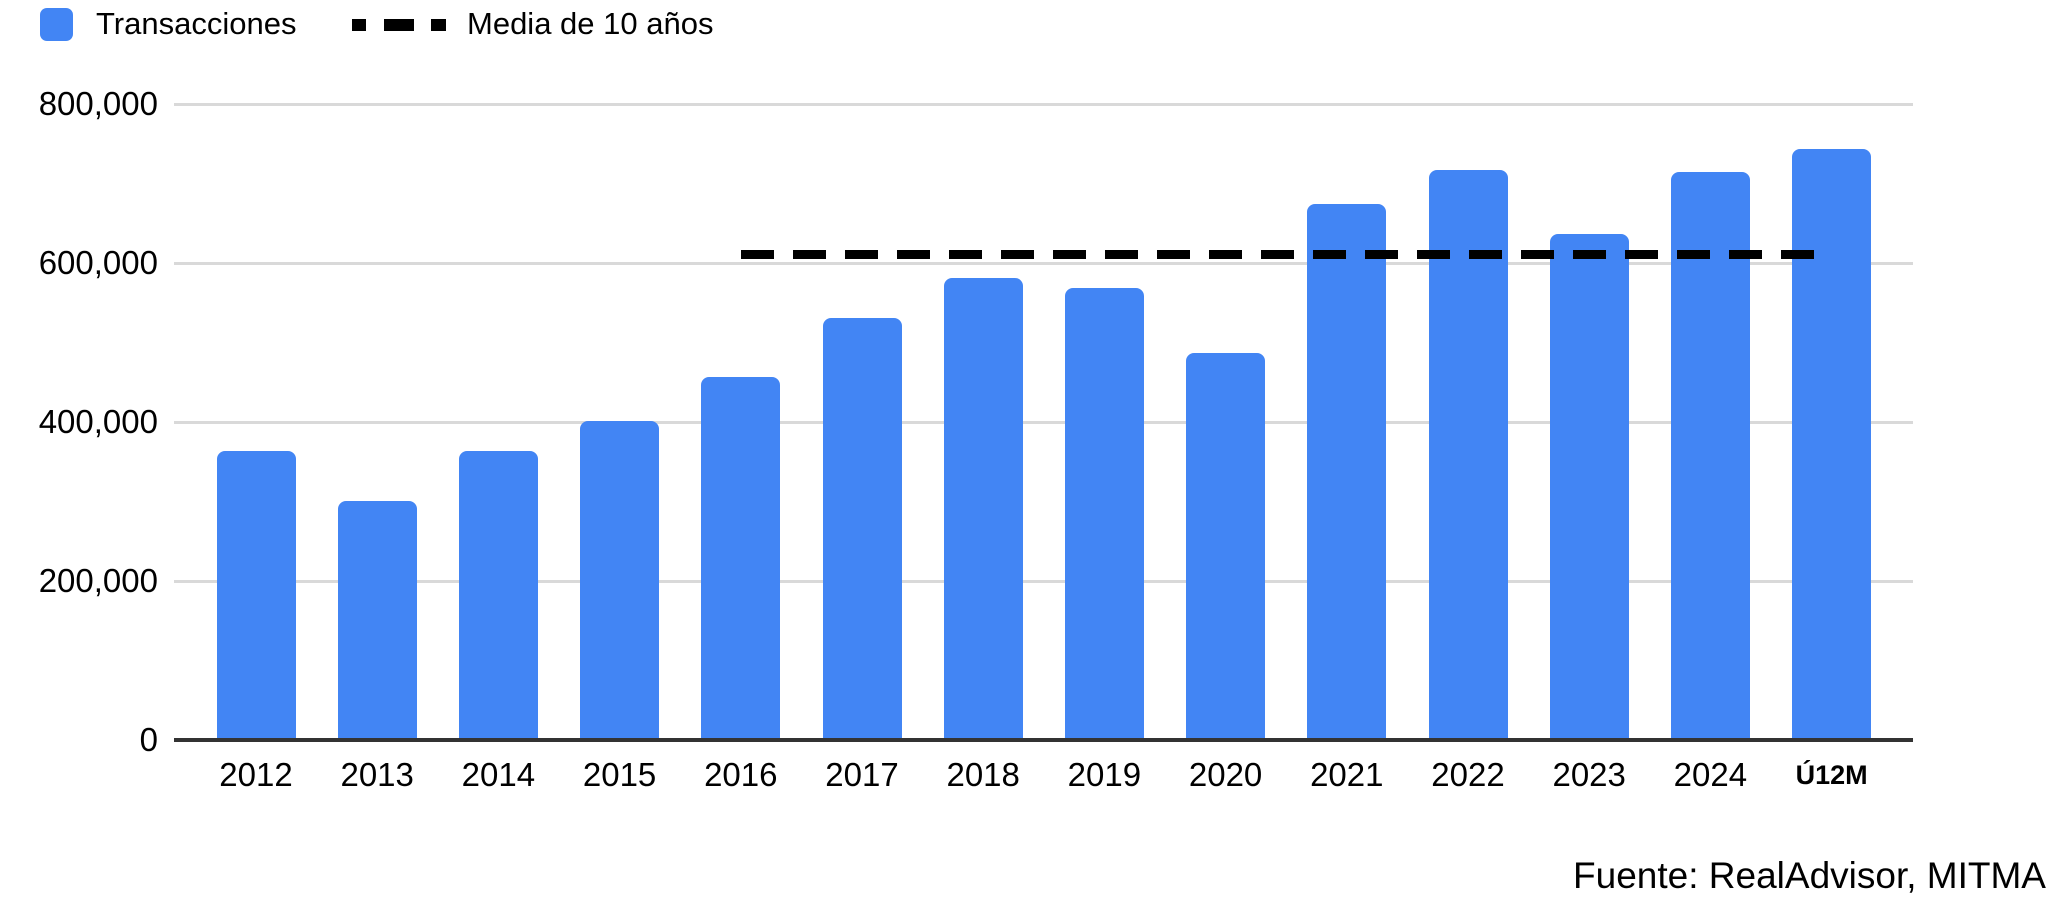  I want to click on legend-label-media-10-anos: Media de 10 años, so click(590, 23).